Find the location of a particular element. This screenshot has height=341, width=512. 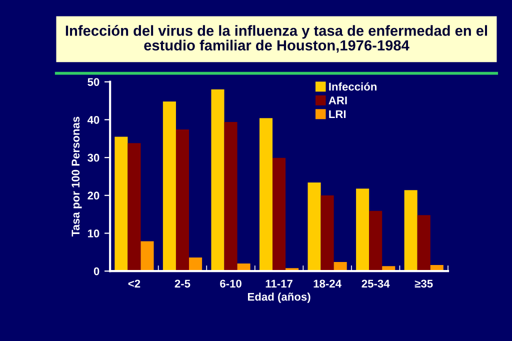

x-tick-label: 2-5 is located at coordinates (182, 284).